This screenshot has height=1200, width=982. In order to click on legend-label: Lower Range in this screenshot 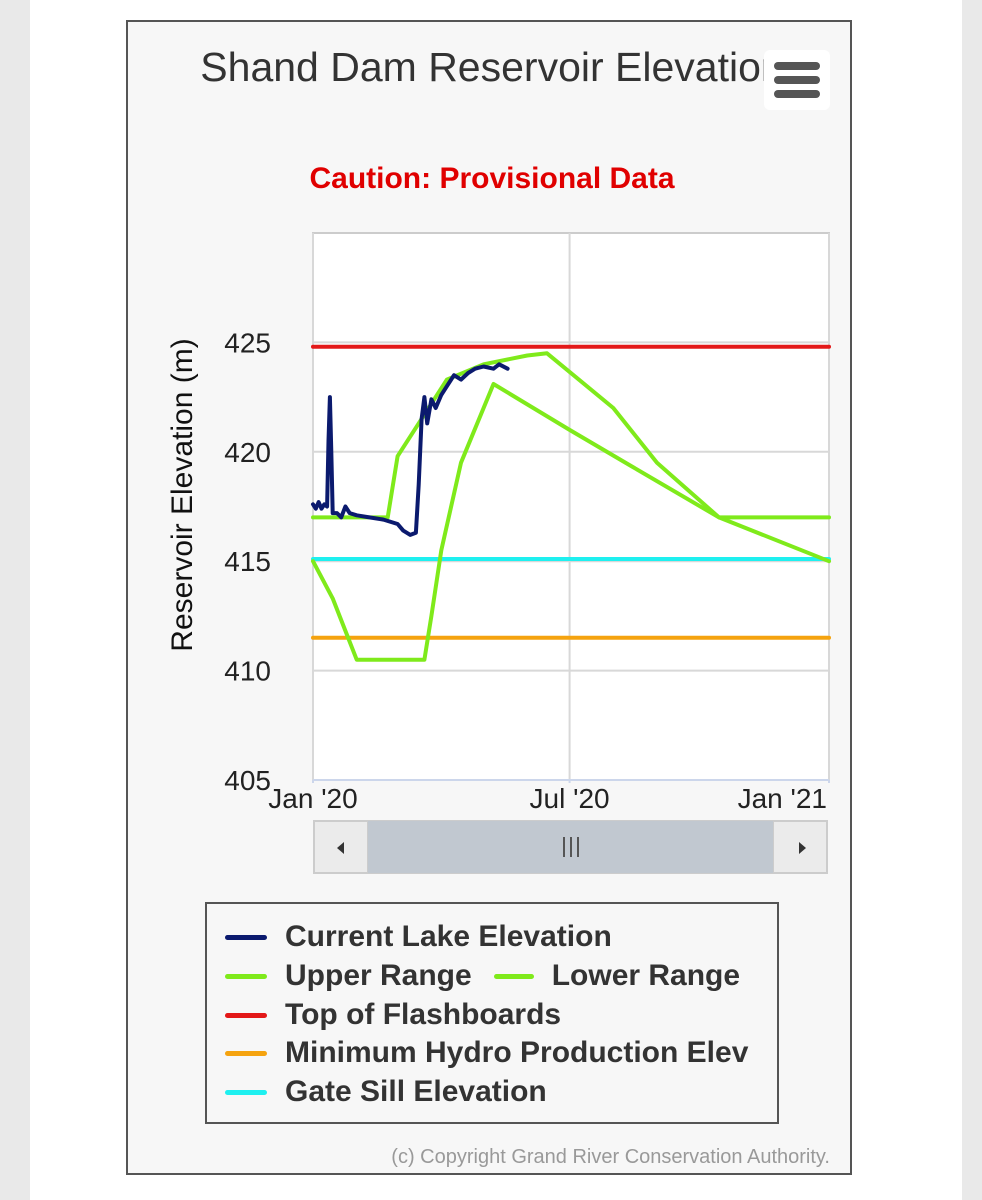, I will do `click(646, 975)`.